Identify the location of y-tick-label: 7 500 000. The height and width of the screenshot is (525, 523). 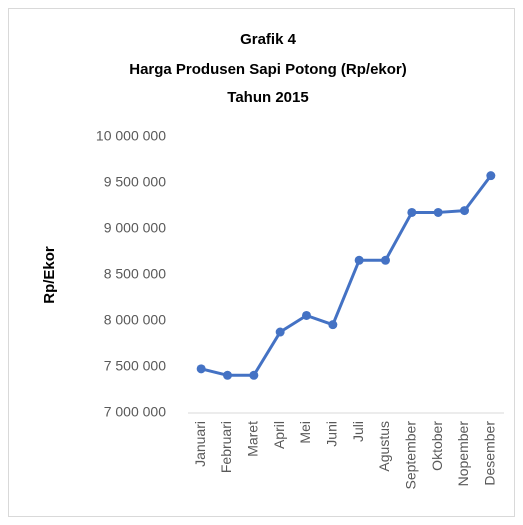
(135, 366).